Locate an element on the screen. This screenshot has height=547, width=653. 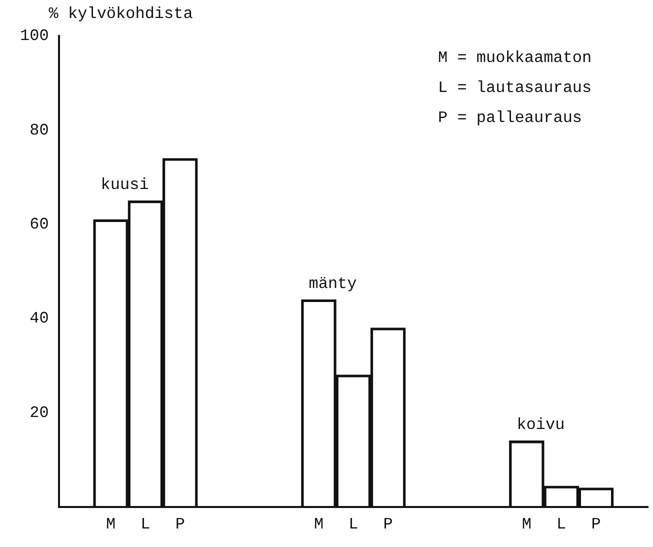
annotation: koivu is located at coordinates (540, 425).